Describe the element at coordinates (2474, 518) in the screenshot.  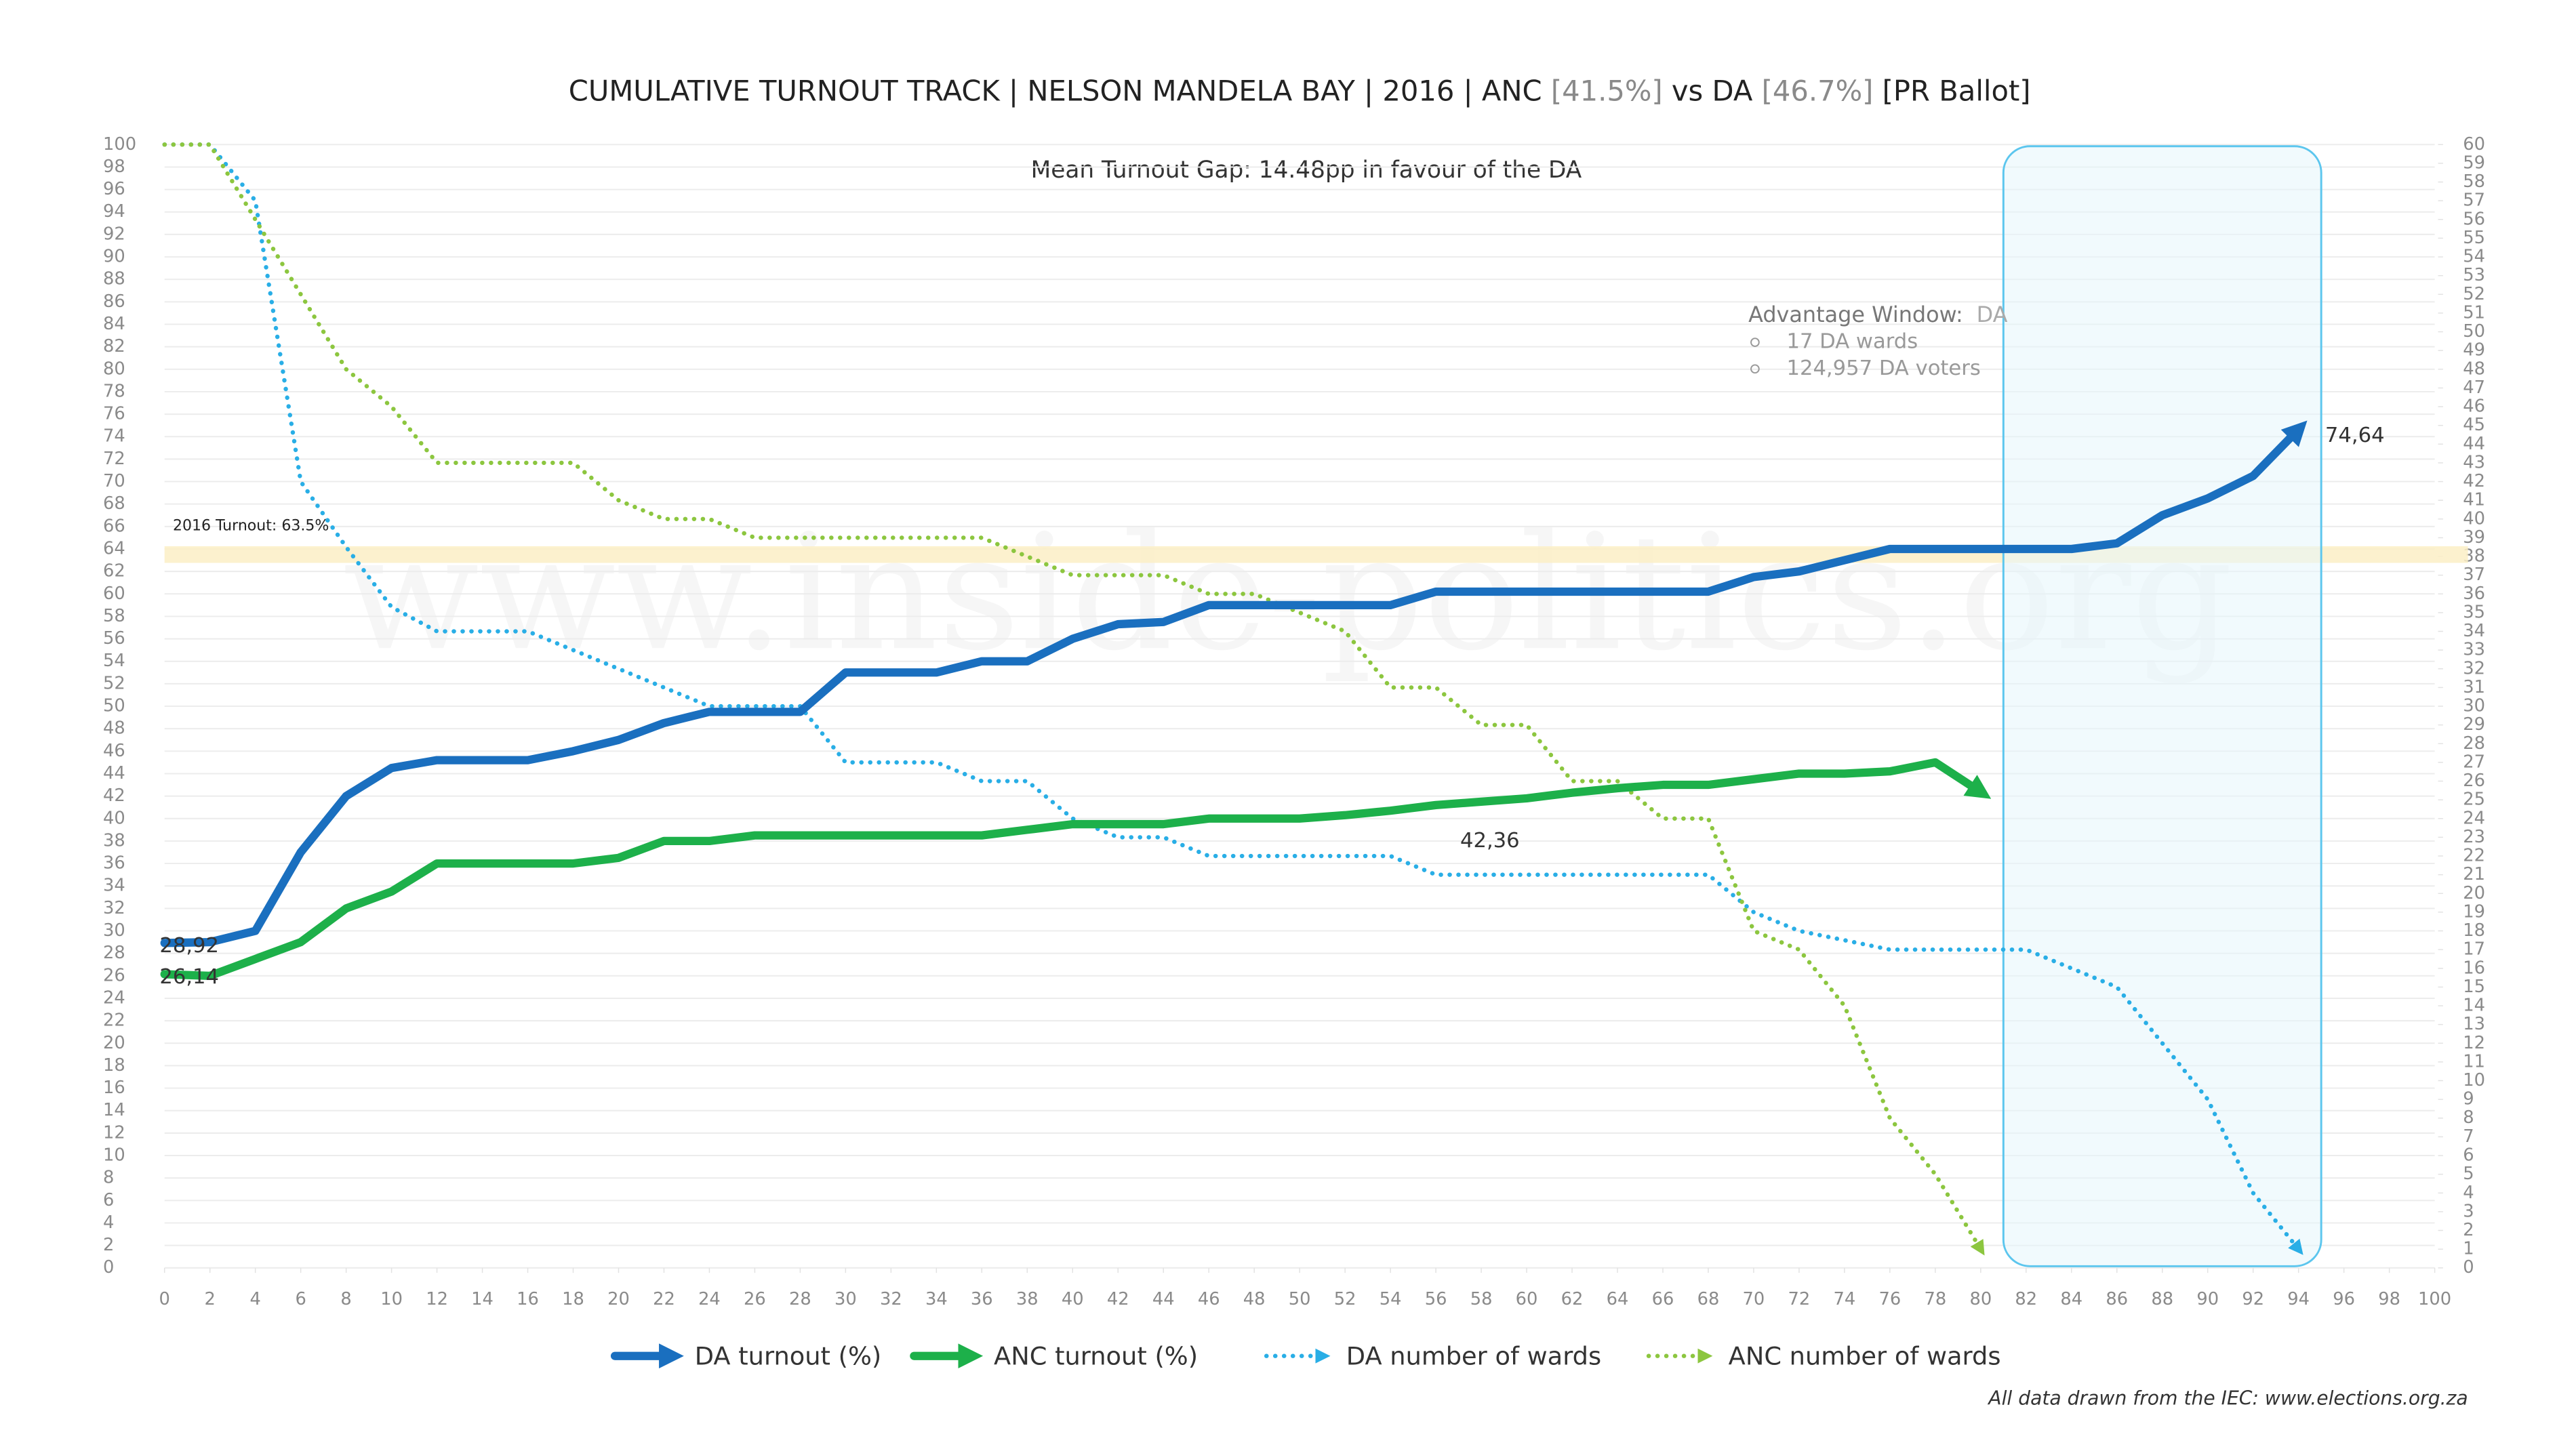
I see `y2-tick-label: 40` at that location.